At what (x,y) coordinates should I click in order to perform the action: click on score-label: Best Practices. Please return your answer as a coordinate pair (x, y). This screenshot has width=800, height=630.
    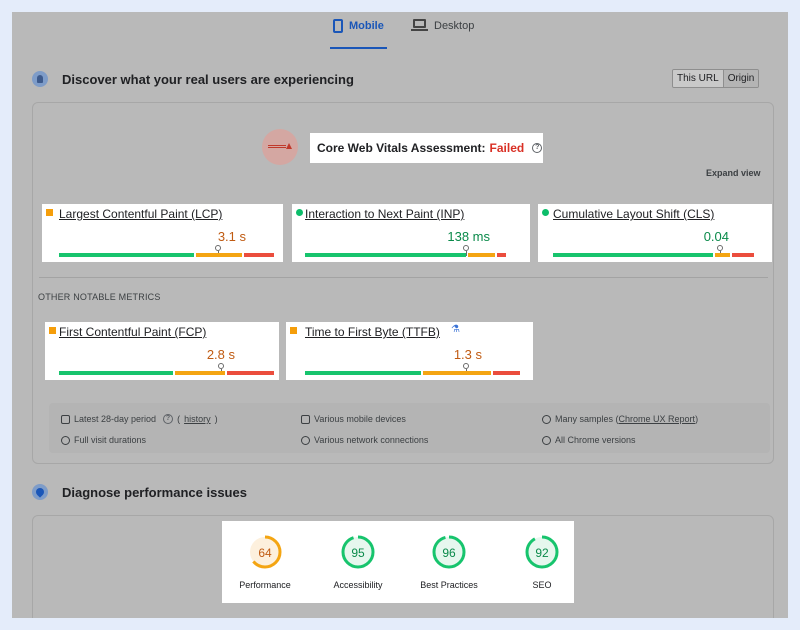
    Looking at the image, I should click on (449, 585).